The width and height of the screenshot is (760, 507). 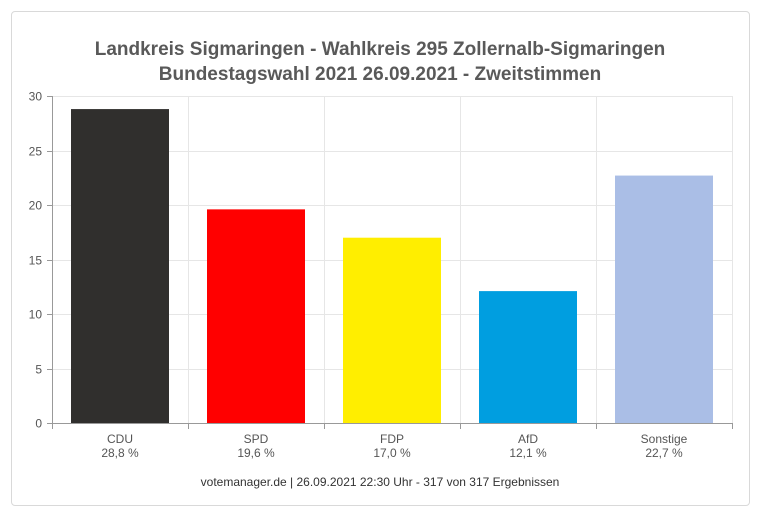 I want to click on y-axis: 0 5 10 15 20 25 30, so click(x=41, y=260).